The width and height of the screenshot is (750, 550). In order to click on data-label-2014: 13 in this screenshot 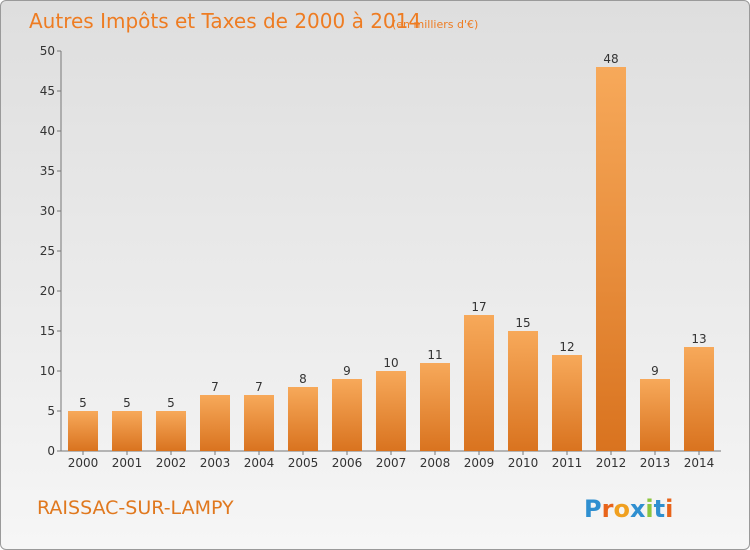, I will do `click(698, 339)`.